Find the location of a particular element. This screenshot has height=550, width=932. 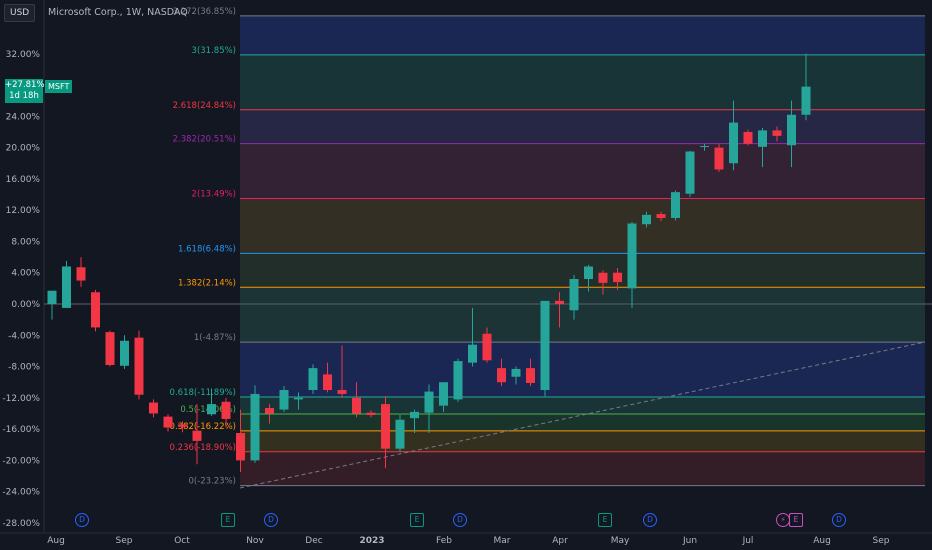

x-tick-label: Oct is located at coordinates (182, 541).